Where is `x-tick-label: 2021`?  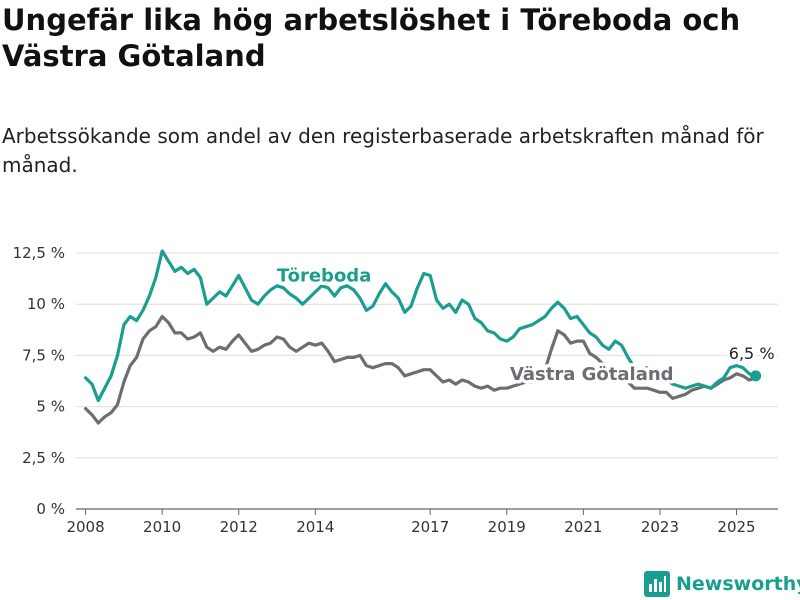 x-tick-label: 2021 is located at coordinates (583, 527).